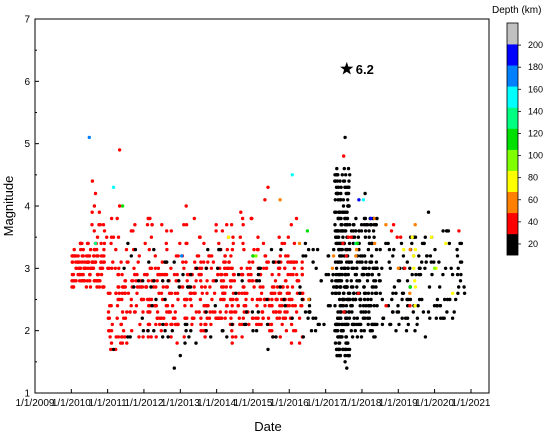  I want to click on x-tick-label: 1/1/2010, so click(71, 403).